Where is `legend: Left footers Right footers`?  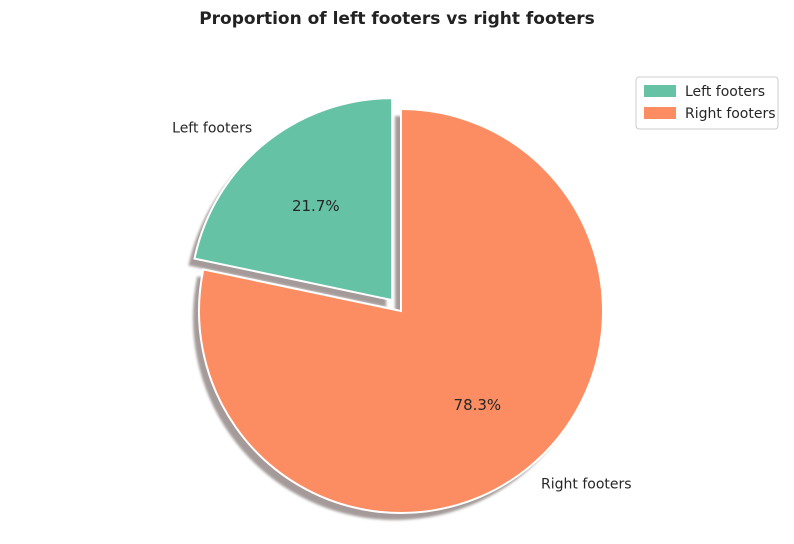 legend: Left footers Right footers is located at coordinates (707, 103).